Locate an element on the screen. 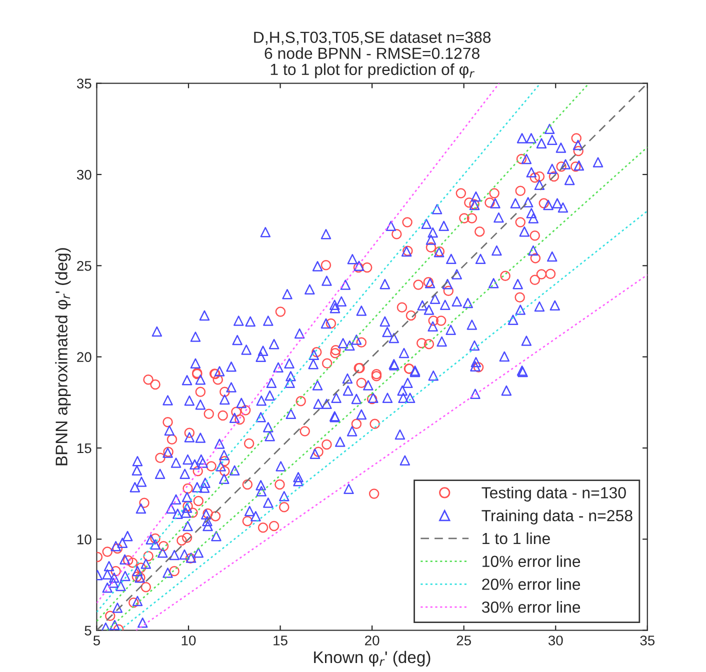 The height and width of the screenshot is (672, 706). x-tick-label: 15 is located at coordinates (281, 641).